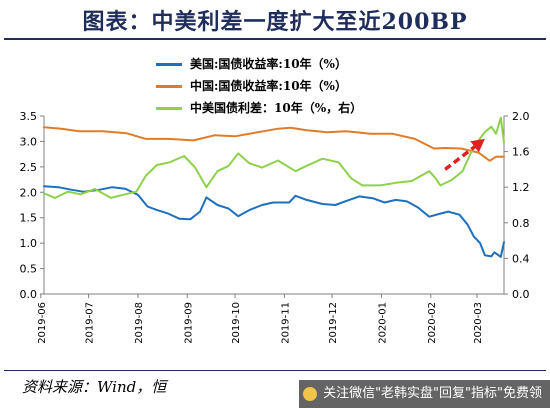 This screenshot has width=550, height=408. I want to click on right-tick-label: 0.8, so click(521, 223).